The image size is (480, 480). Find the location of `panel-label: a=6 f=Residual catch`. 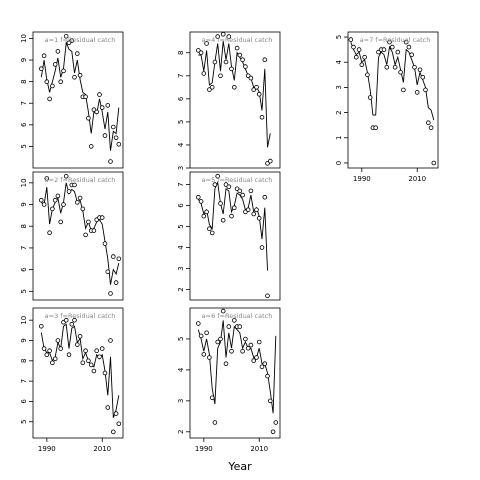

panel-label: a=6 f=Residual catch is located at coordinates (237, 316).